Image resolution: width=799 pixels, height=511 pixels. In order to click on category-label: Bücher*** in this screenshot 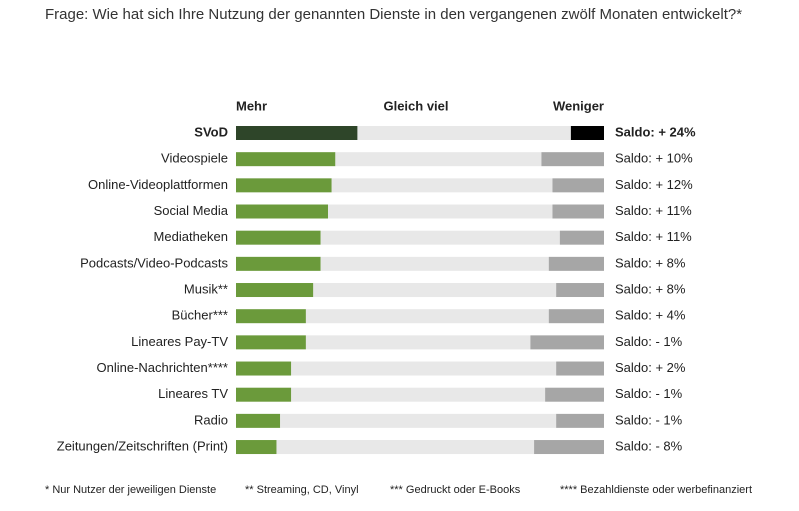, I will do `click(200, 315)`.